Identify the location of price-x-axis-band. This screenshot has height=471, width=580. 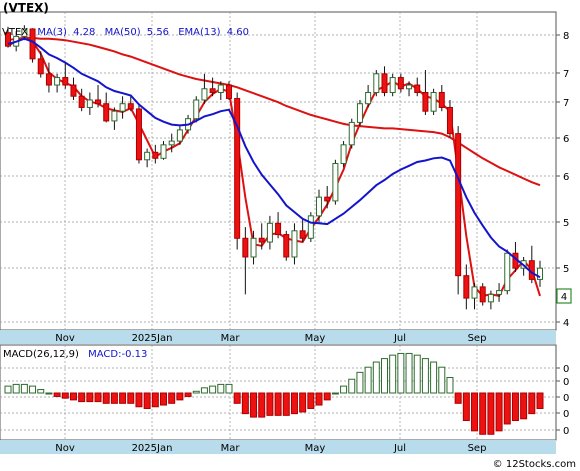
(278, 337).